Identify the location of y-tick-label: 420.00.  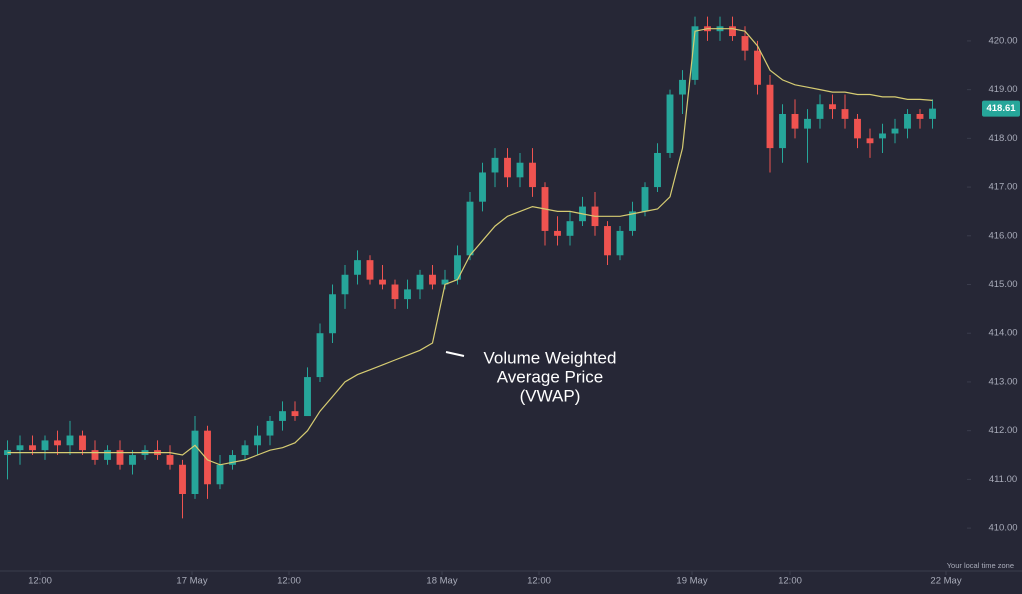
(1002, 40).